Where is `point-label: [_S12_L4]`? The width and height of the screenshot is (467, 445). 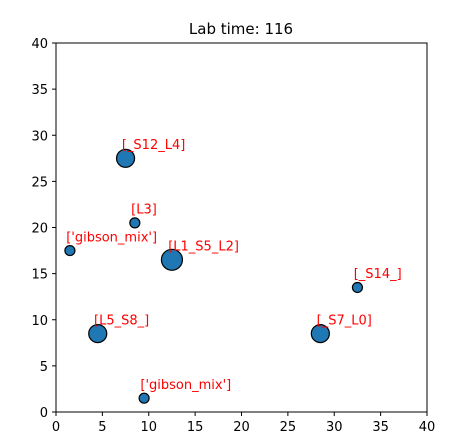 point-label: [_S12_L4] is located at coordinates (153, 145).